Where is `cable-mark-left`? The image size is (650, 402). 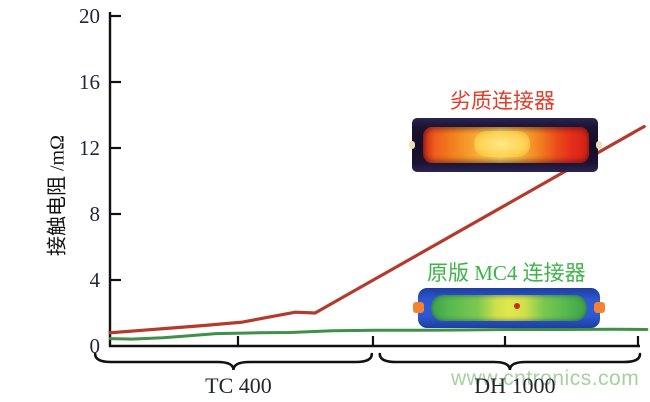 cable-mark-left is located at coordinates (412, 145).